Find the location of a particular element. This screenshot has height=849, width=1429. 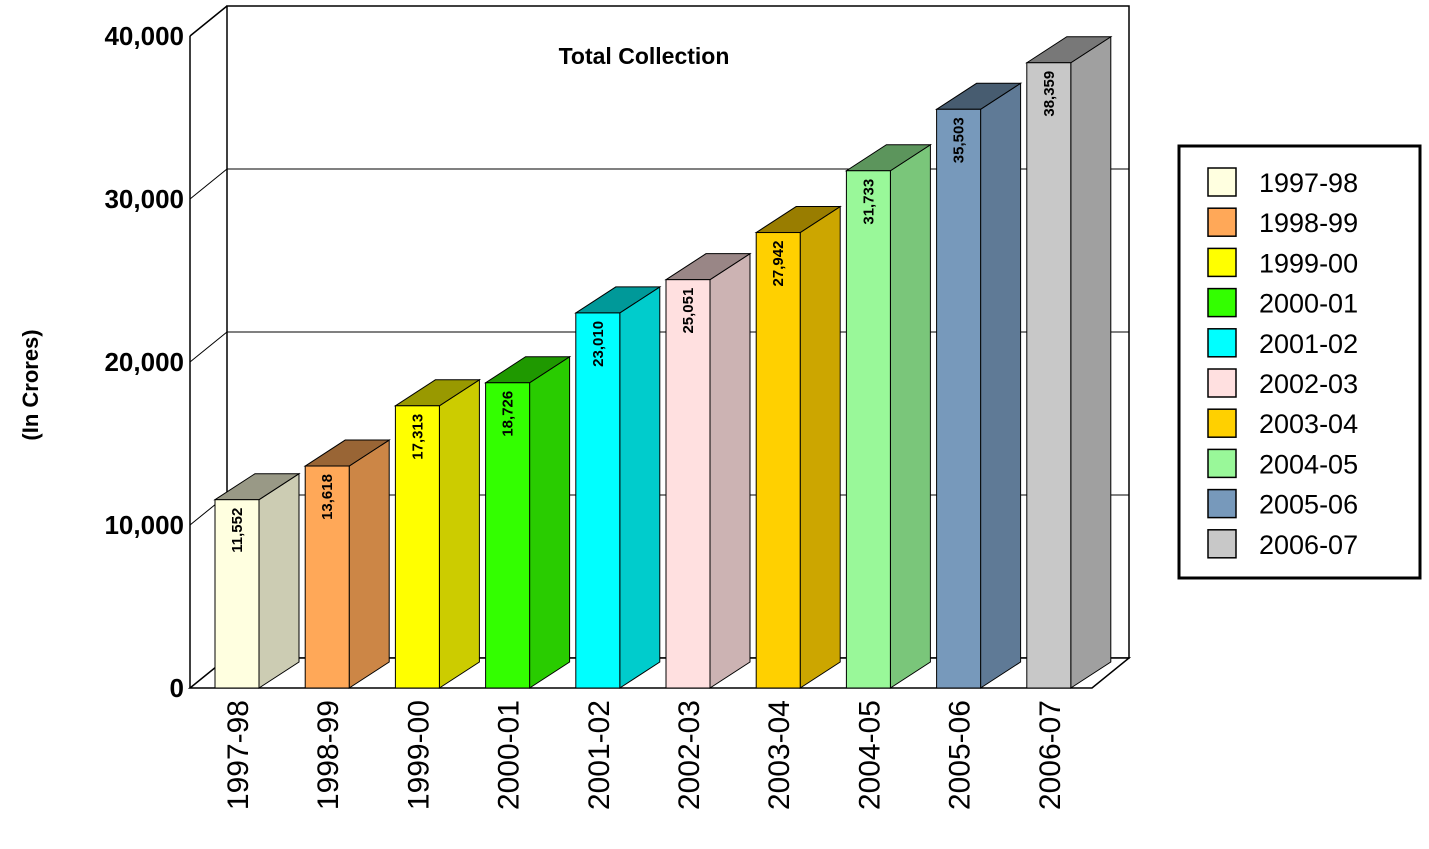

bar-2002-03: 25,051 is located at coordinates (708, 470).